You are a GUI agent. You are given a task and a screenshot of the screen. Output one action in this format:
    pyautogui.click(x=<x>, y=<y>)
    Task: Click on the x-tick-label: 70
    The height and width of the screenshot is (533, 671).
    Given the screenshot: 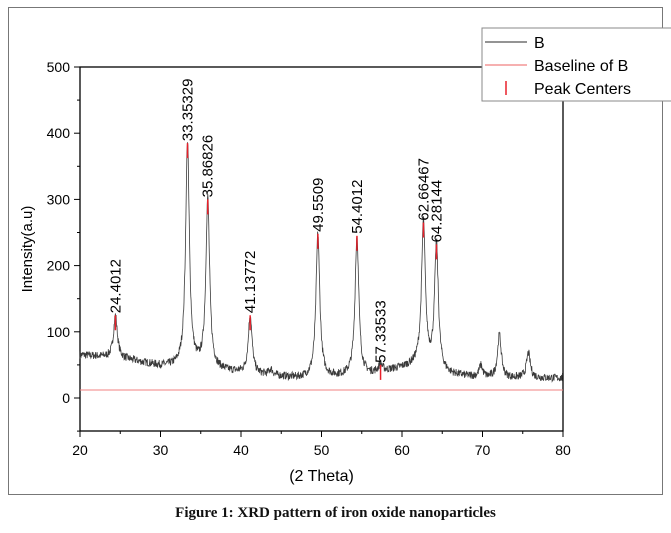 What is the action you would take?
    pyautogui.click(x=483, y=450)
    